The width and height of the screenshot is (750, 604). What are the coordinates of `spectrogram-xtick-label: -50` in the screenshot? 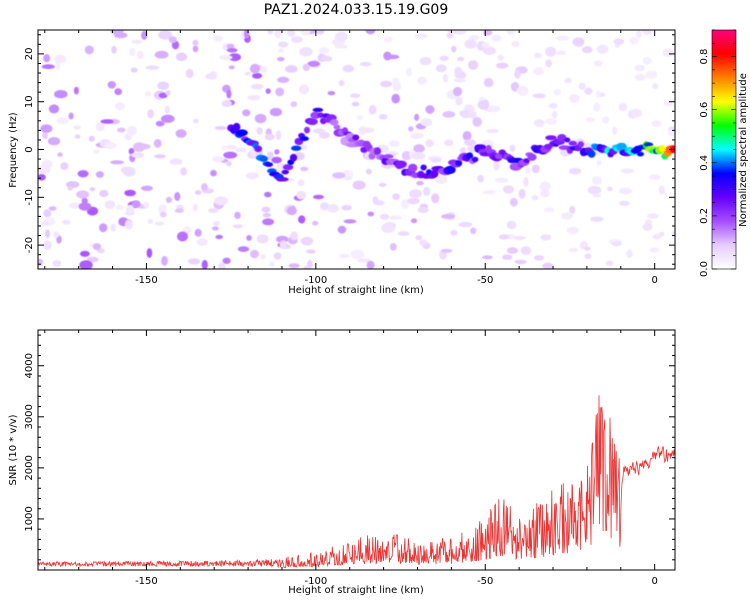 It's located at (485, 280).